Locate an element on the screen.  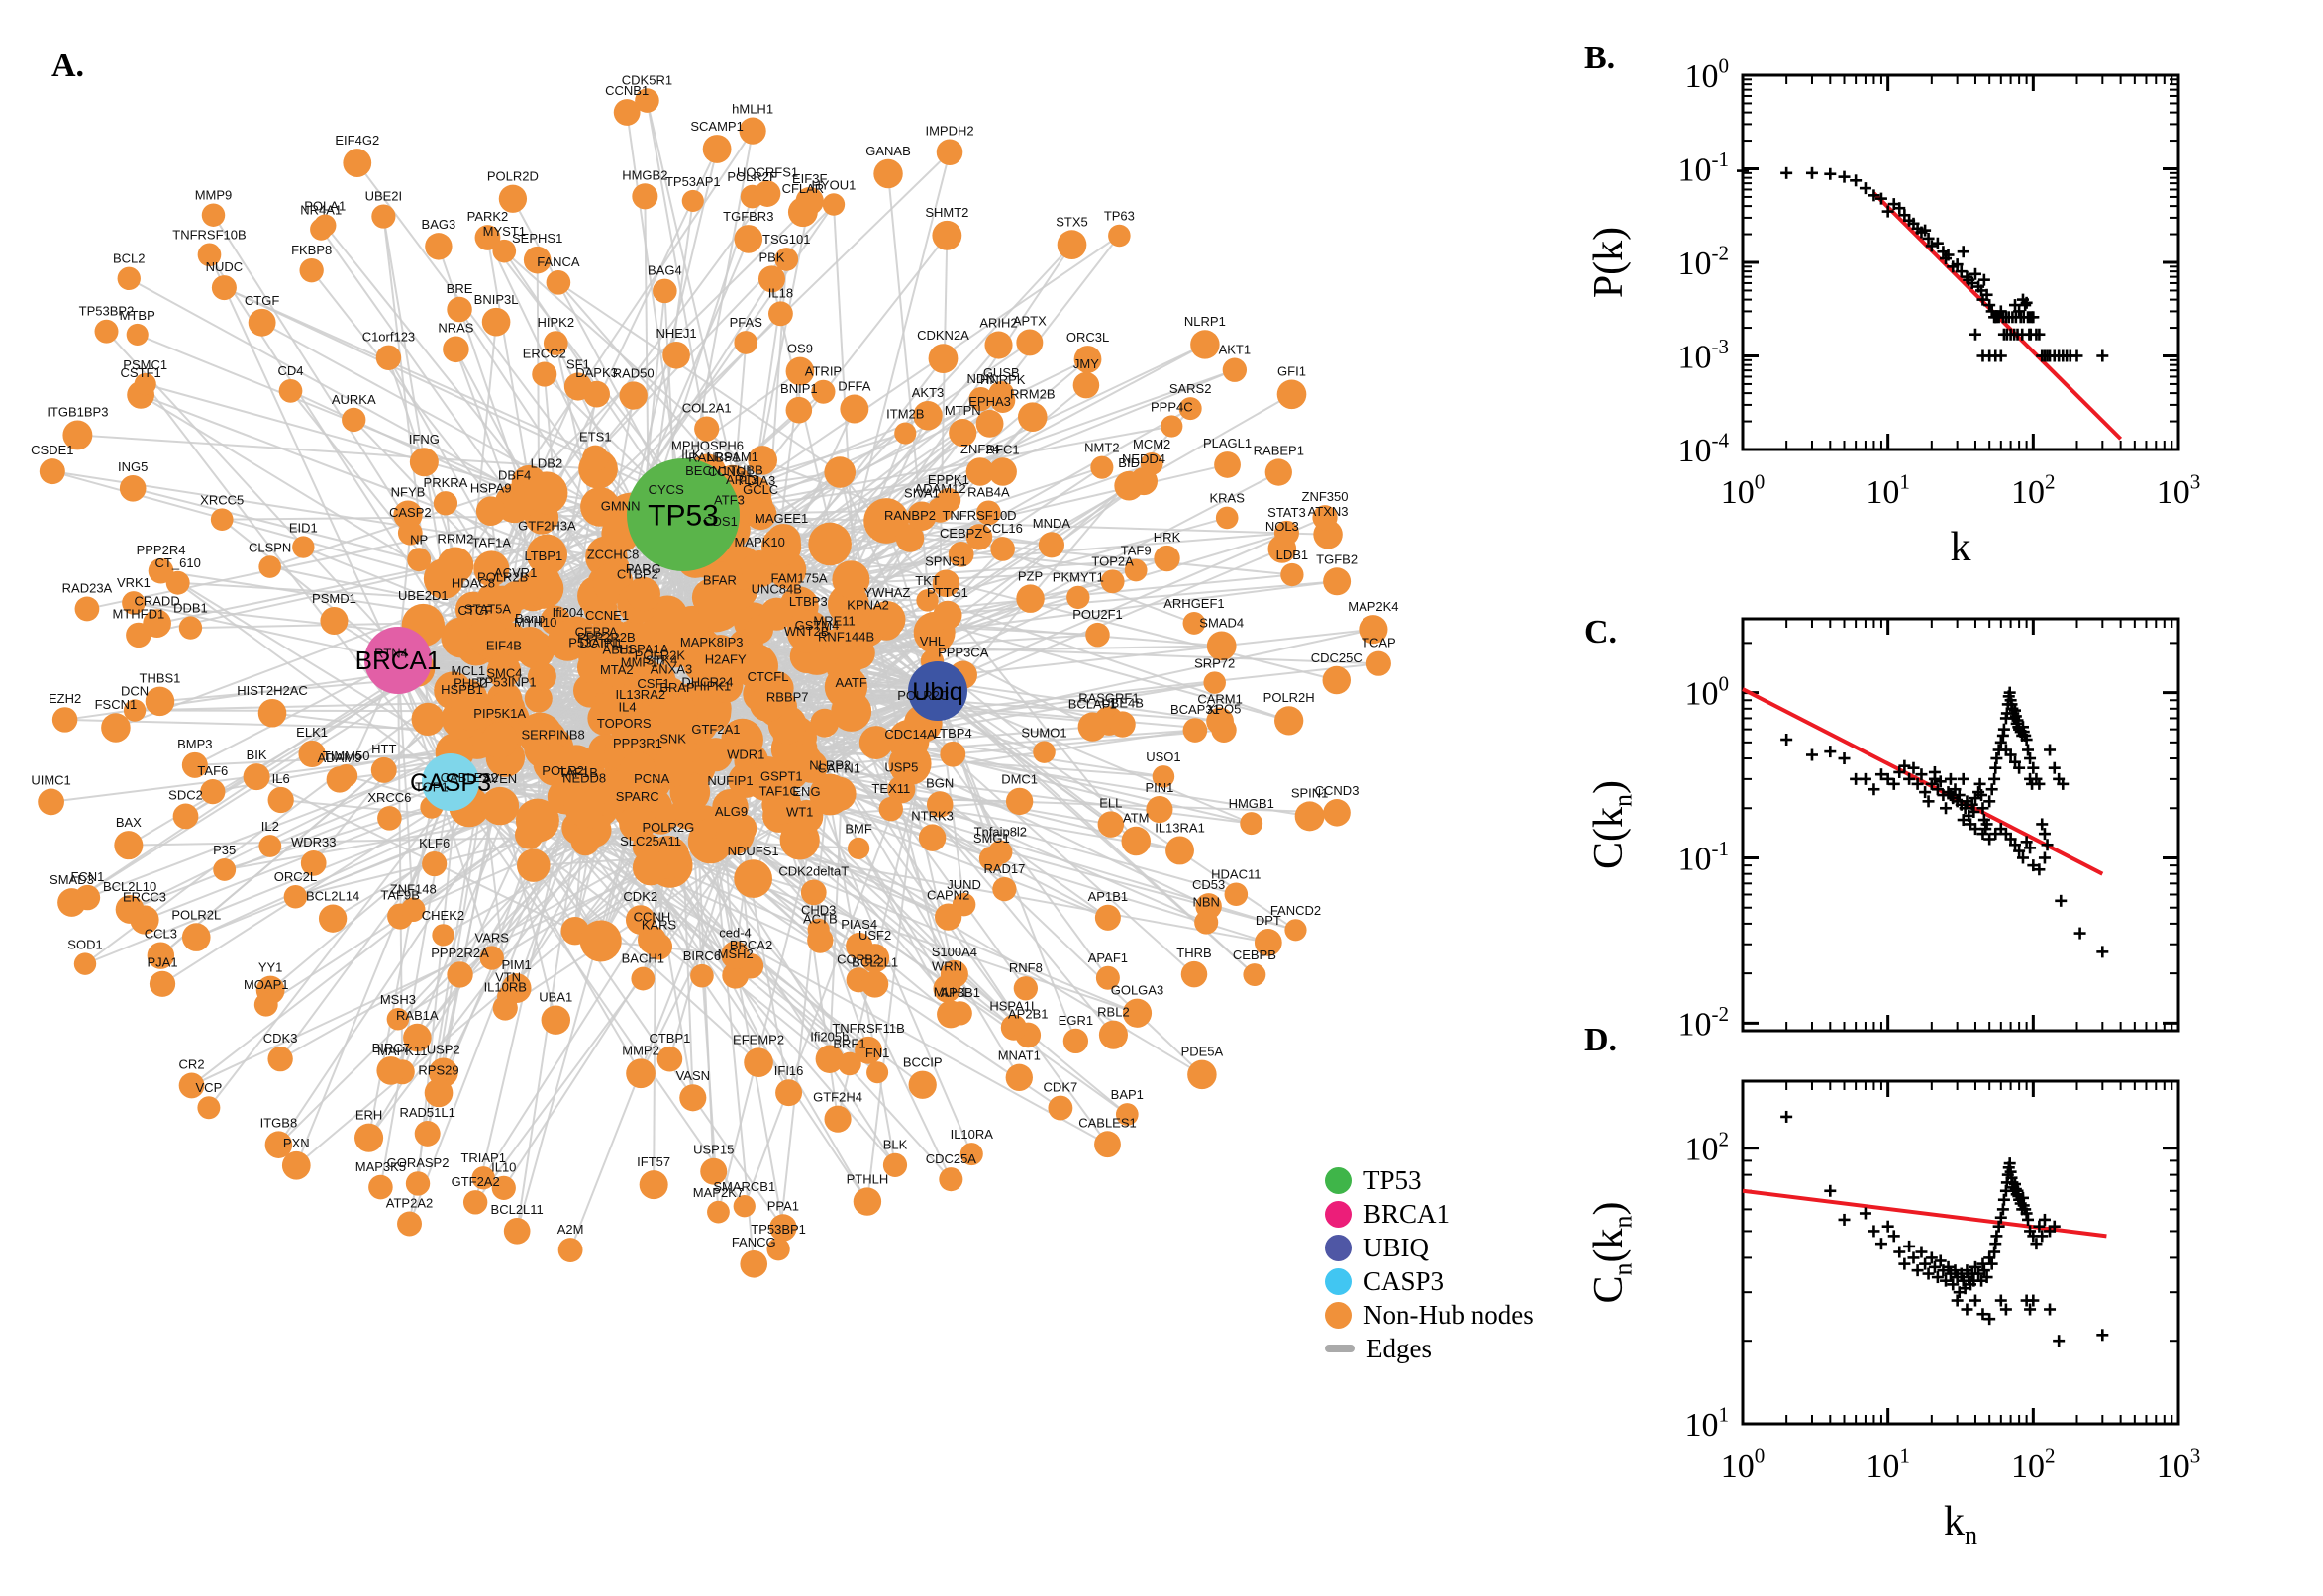
legend-item-edges: Edges is located at coordinates (1429, 1348).